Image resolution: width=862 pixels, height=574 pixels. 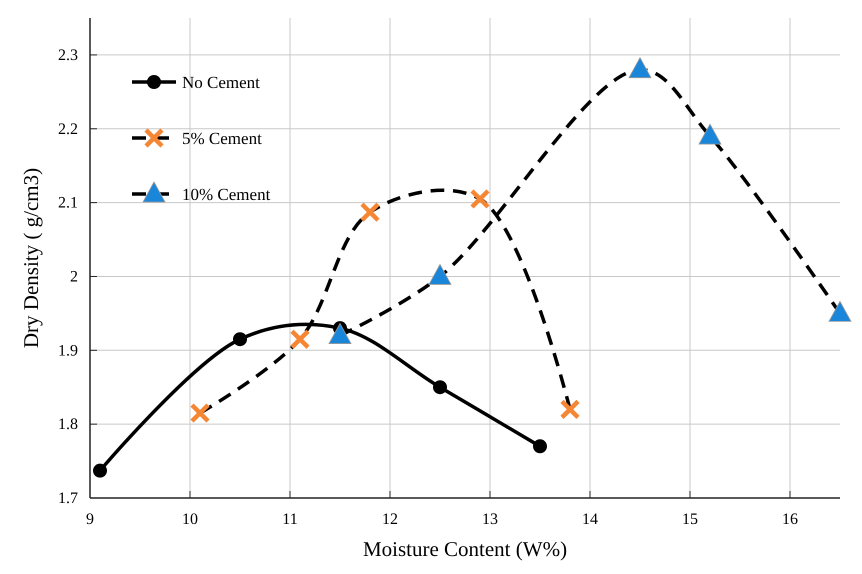 What do you see at coordinates (68, 55) in the screenshot?
I see `y-tick-label: 2.3` at bounding box center [68, 55].